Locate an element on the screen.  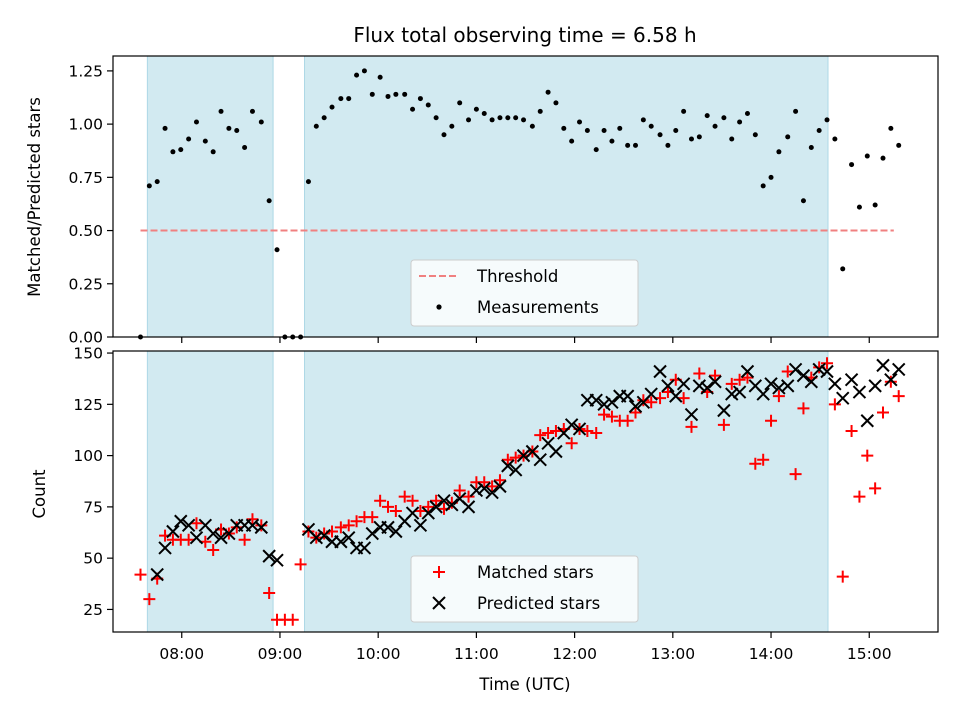
x-tick-label: 13:00 is located at coordinates (672, 654).